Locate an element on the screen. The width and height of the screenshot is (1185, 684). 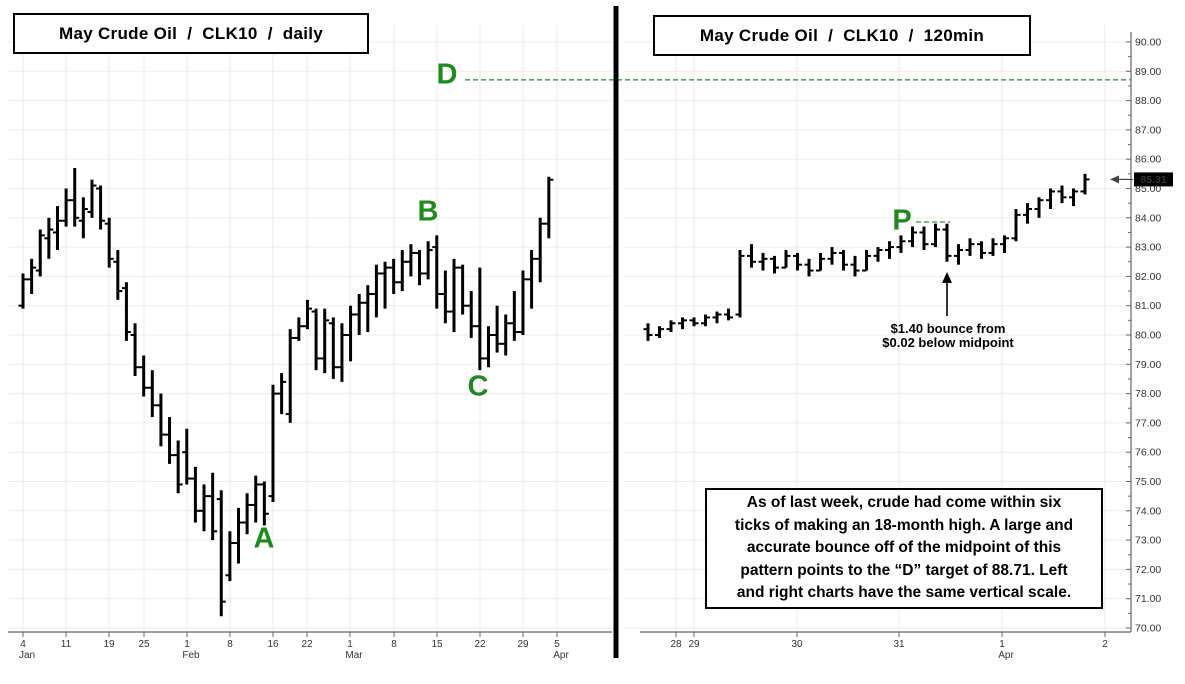
right-price-bars is located at coordinates (866, 257).